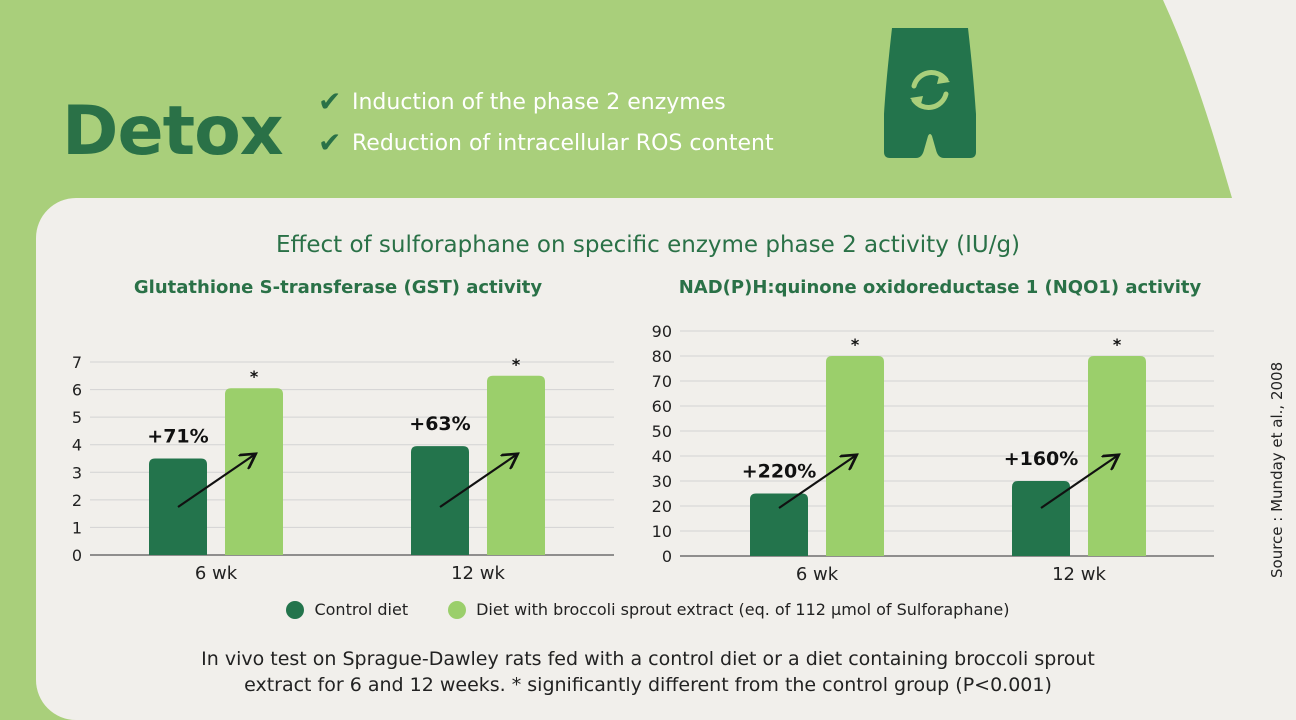 Image resolution: width=1296 pixels, height=720 pixels. Describe the element at coordinates (77, 362) in the screenshot. I see `y-tick-label: 7` at that location.